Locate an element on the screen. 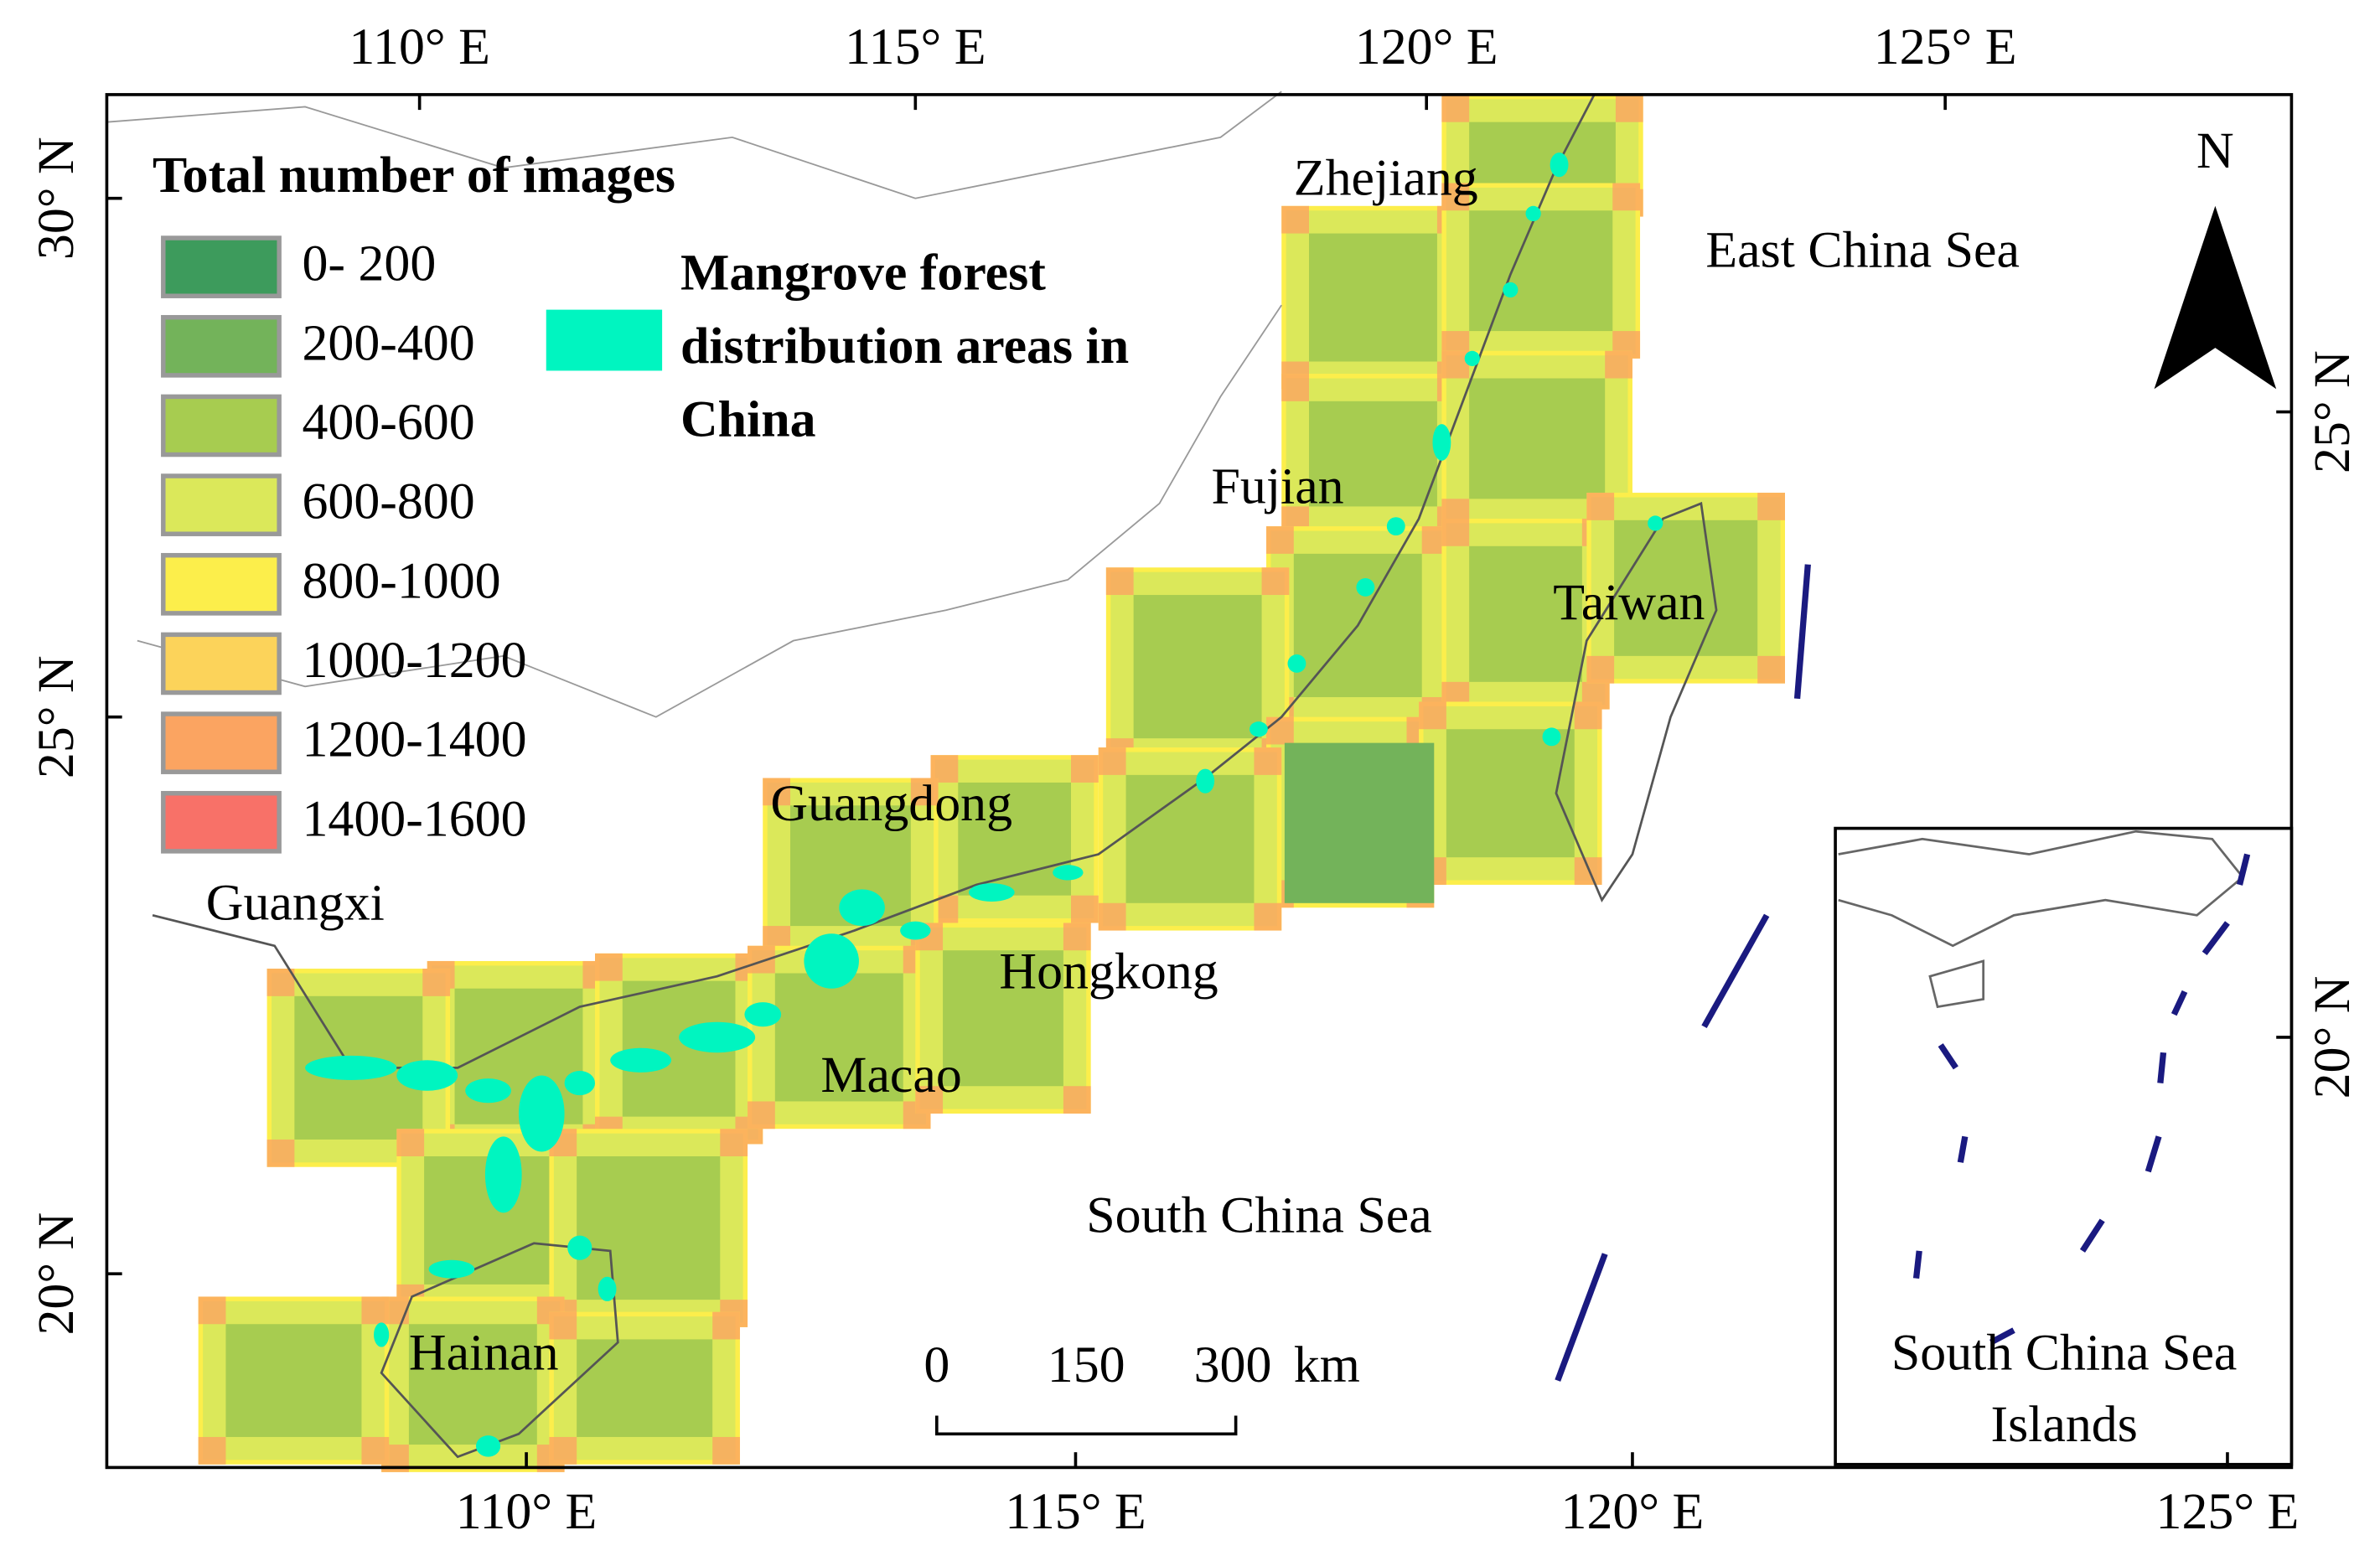  sea-label: East China Sea is located at coordinates (1862, 249).